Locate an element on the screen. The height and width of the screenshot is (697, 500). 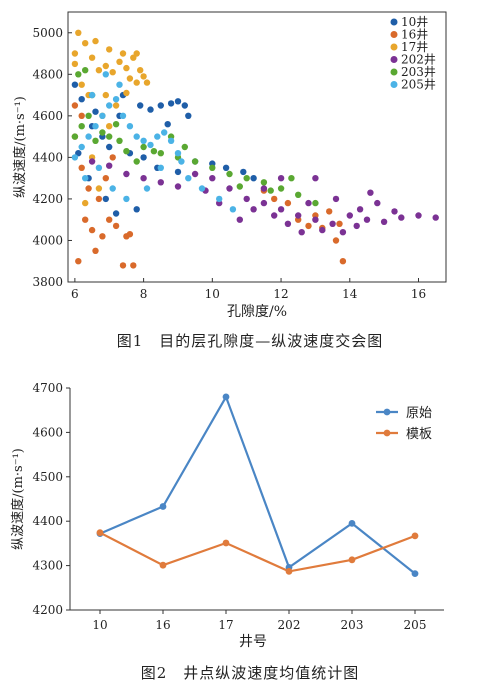
y-axis-label: 纵波速度/(m·s⁻¹) is located at coordinates (20, 147).